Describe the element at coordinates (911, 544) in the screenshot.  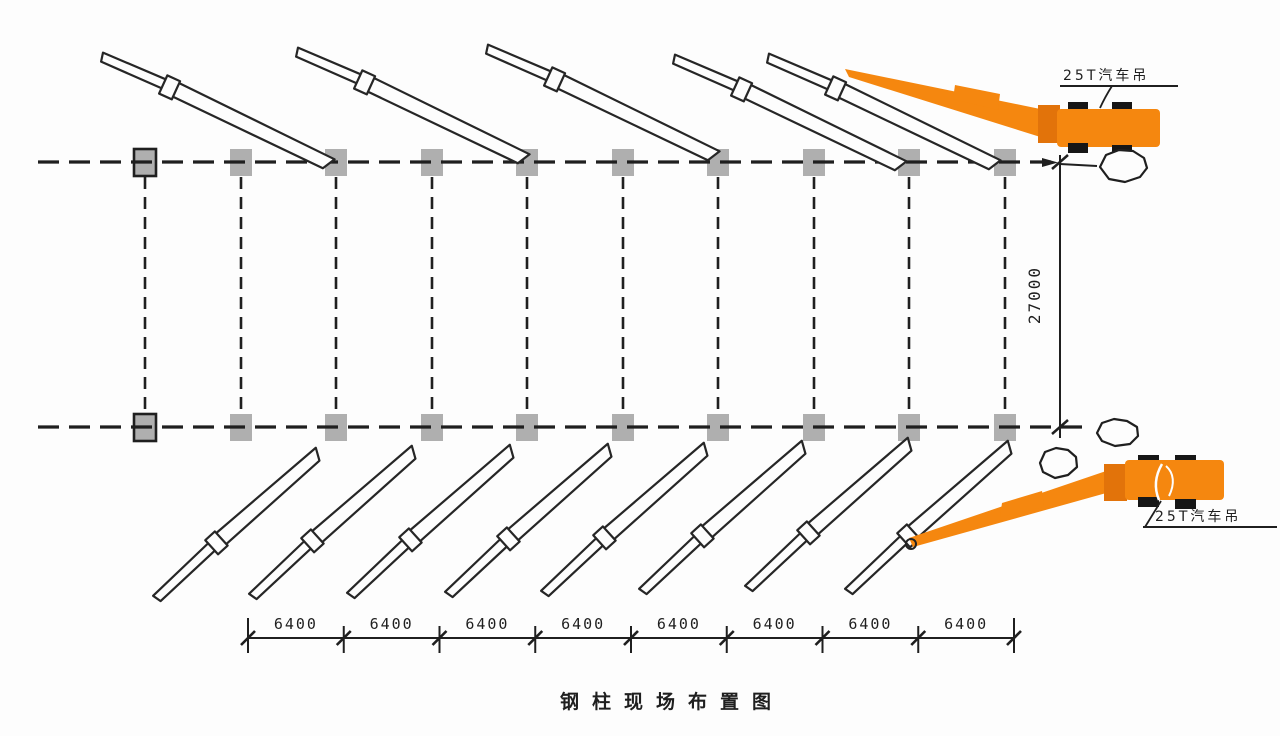
I see `hook-icon` at that location.